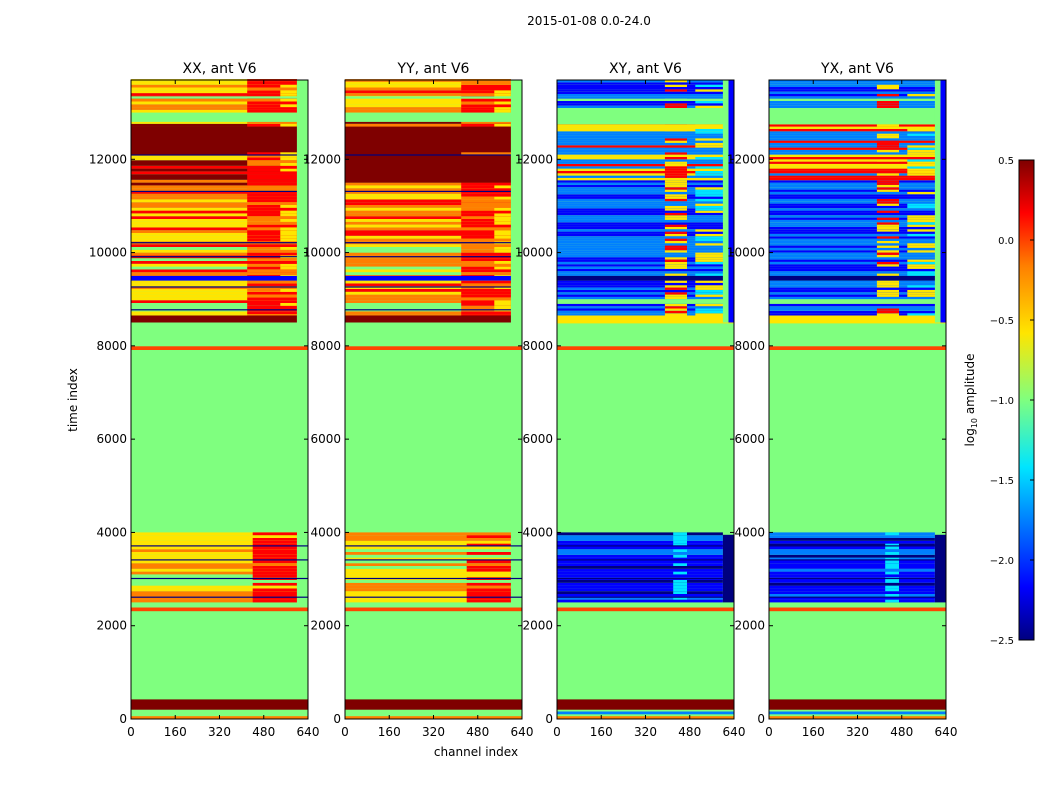 This screenshot has height=804, width=1050. Describe the element at coordinates (645, 609) in the screenshot. I see `flag-line` at that location.